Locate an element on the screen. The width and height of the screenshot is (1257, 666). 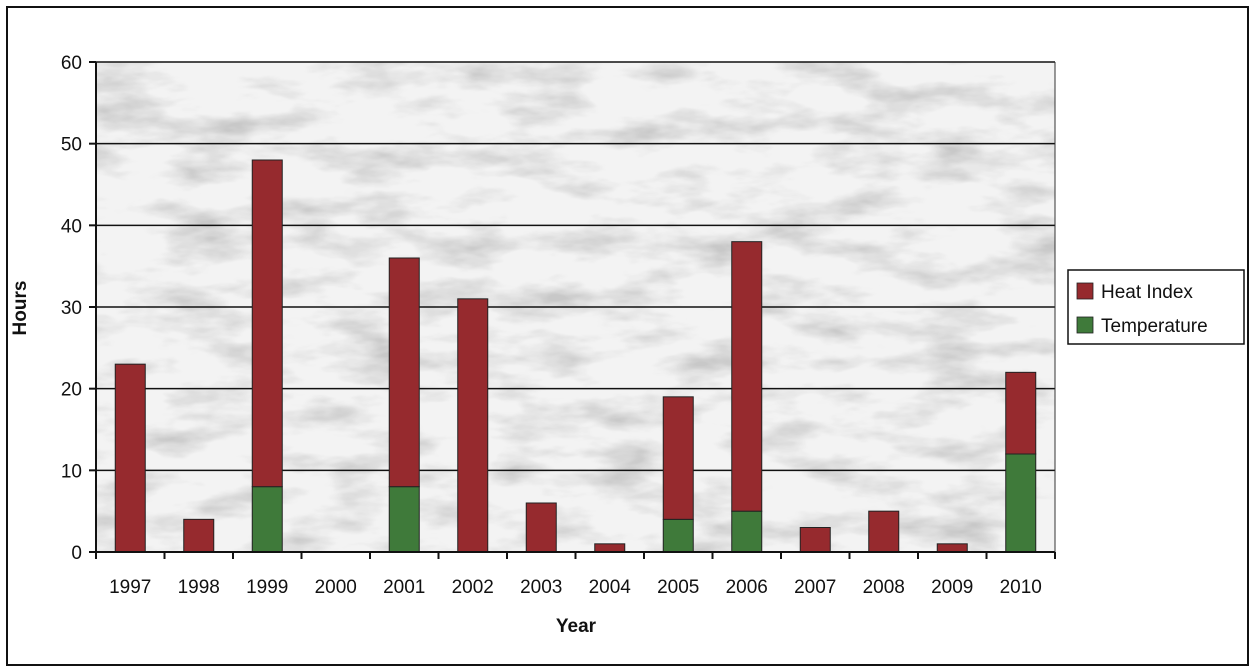
x-tick-label: 1998 is located at coordinates (199, 587).